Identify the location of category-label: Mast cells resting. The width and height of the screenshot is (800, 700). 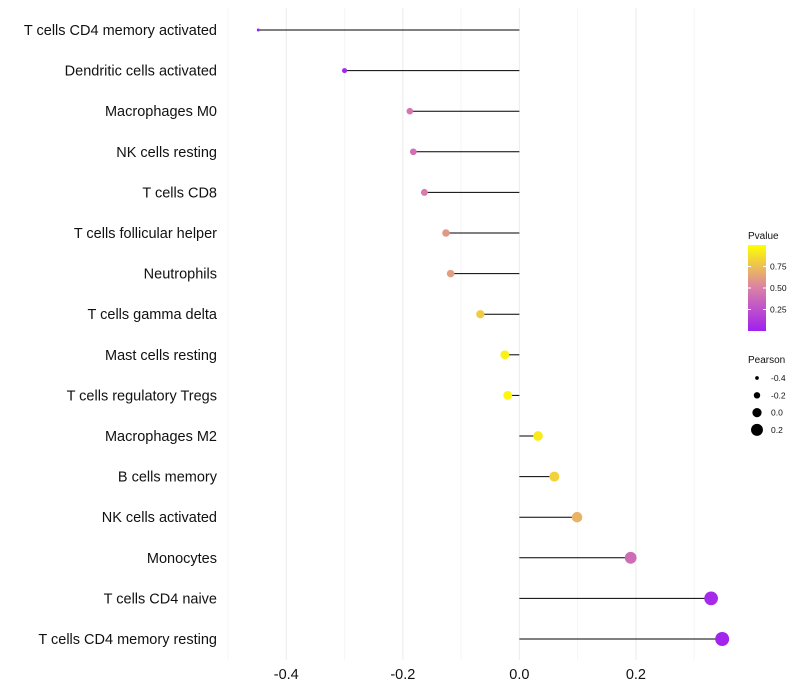
(161, 356).